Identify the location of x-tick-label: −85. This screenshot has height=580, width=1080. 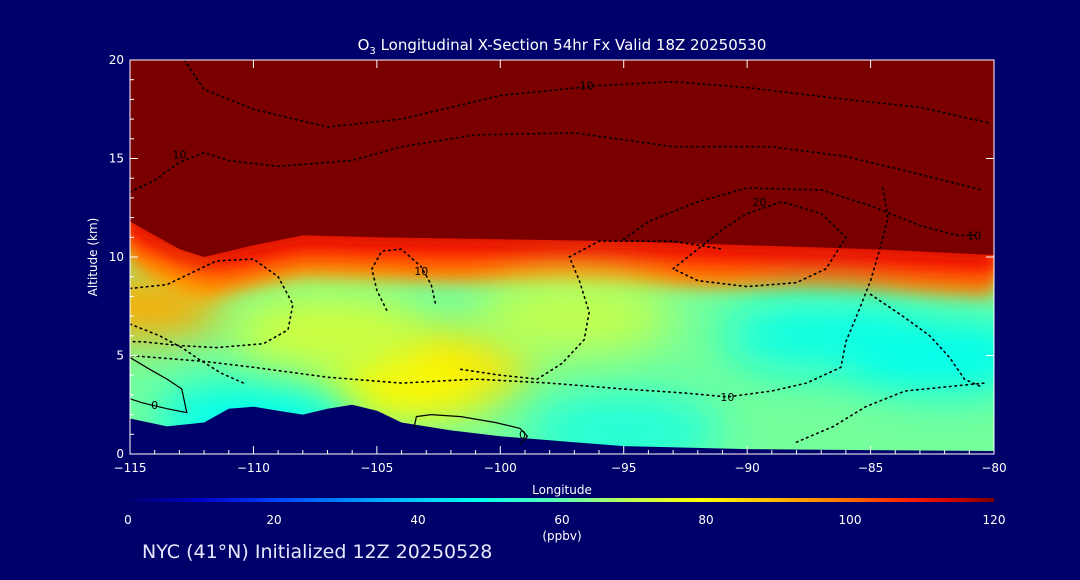
(870, 468).